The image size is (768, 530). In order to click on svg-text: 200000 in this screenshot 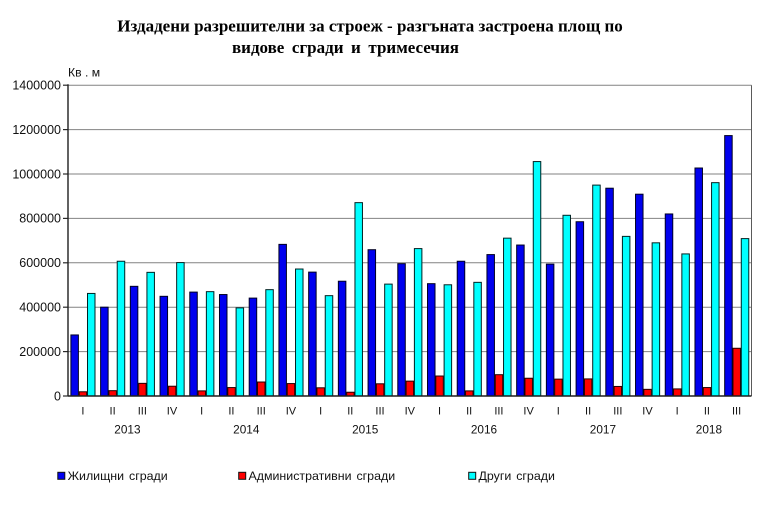, I will do `click(40, 352)`.